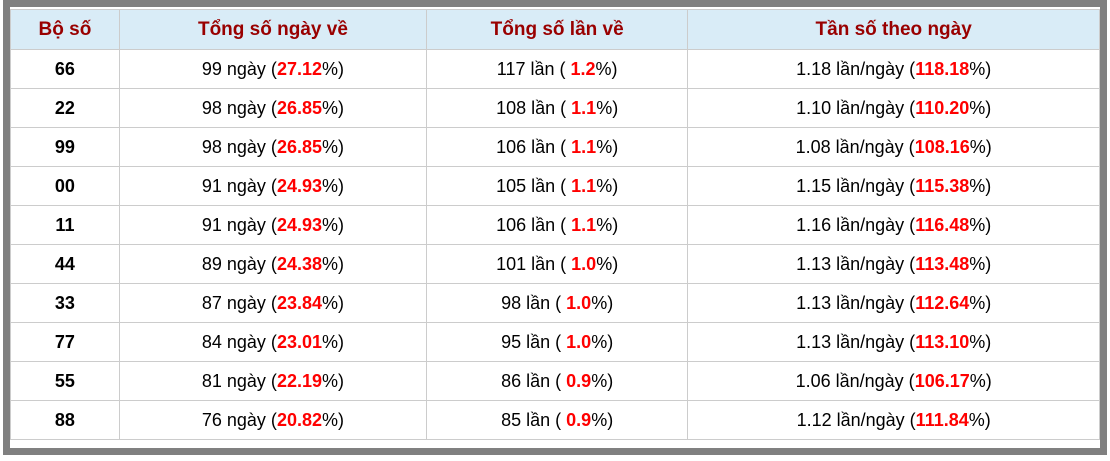  Describe the element at coordinates (942, 146) in the screenshot. I see `frequency-percent: 108.16` at that location.